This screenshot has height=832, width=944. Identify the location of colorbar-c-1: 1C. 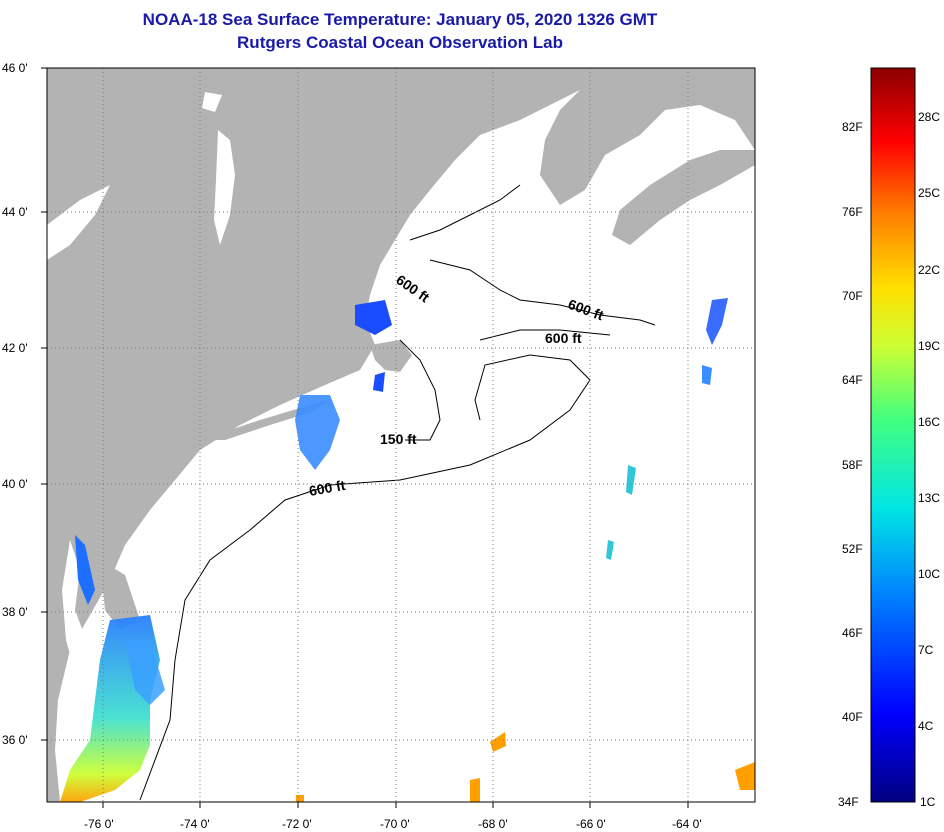
(928, 802).